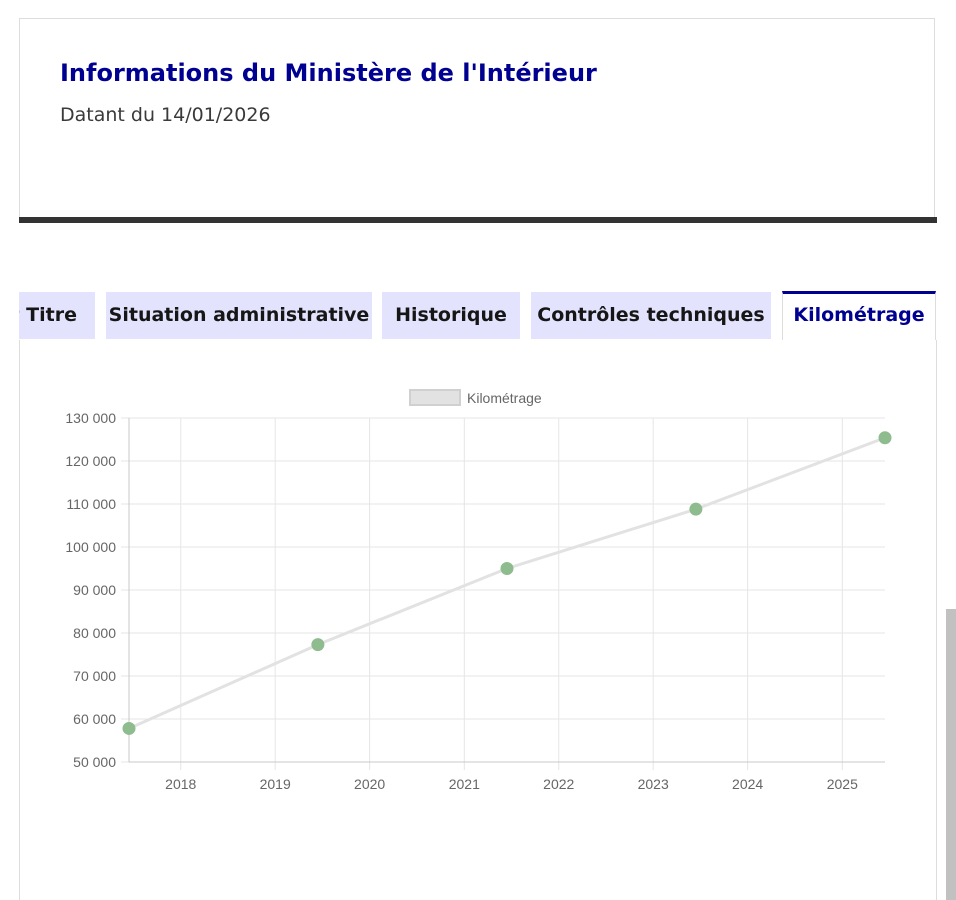 The width and height of the screenshot is (956, 900). I want to click on x-tick-label: 2024, so click(747, 784).